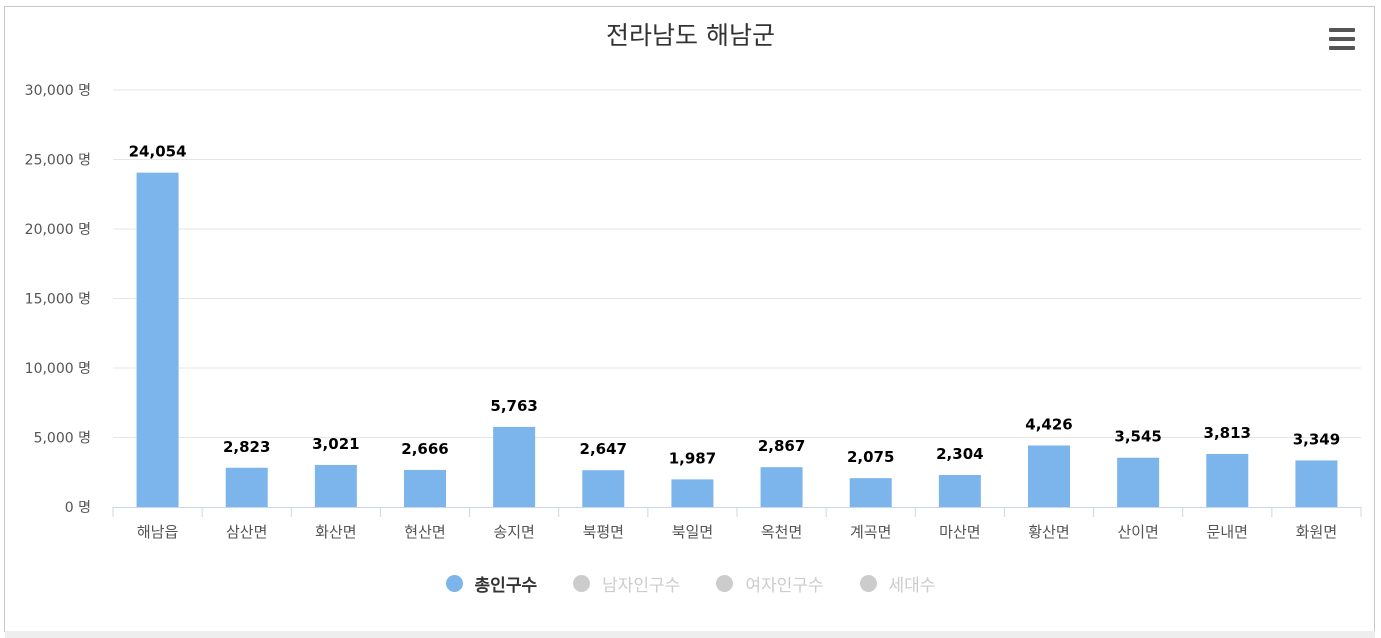 The width and height of the screenshot is (1381, 638). What do you see at coordinates (603, 532) in the screenshot?
I see `x-tick-label: 북평면` at bounding box center [603, 532].